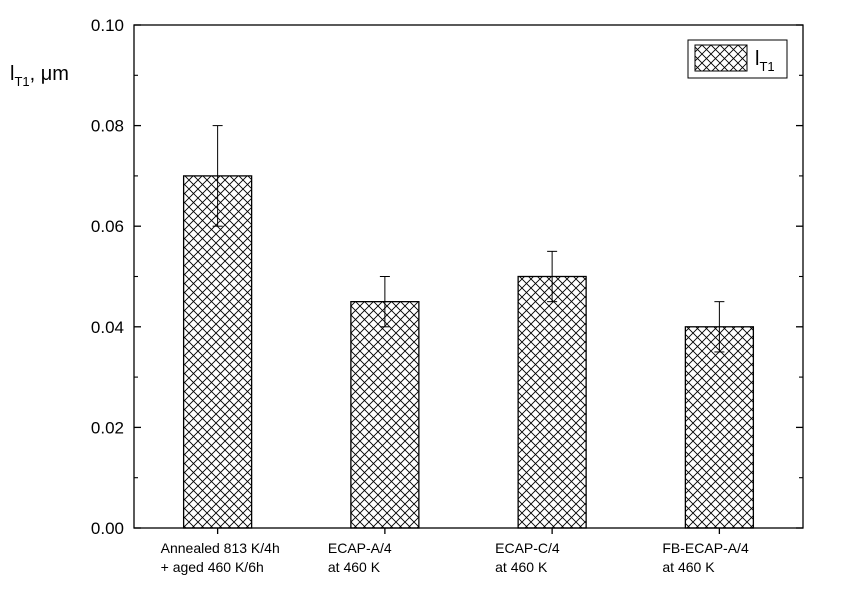 The image size is (850, 595). I want to click on y-tick-label: 0.00, so click(107, 528).